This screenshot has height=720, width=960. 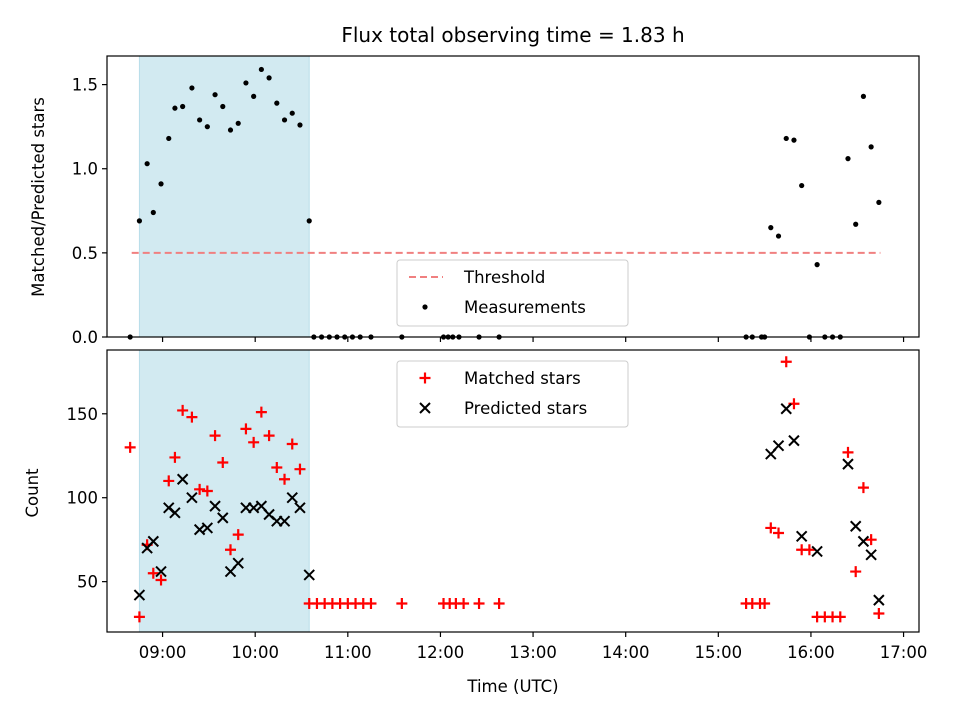 What do you see at coordinates (719, 652) in the screenshot?
I see `bottom-x-tick-label: 15:00` at bounding box center [719, 652].